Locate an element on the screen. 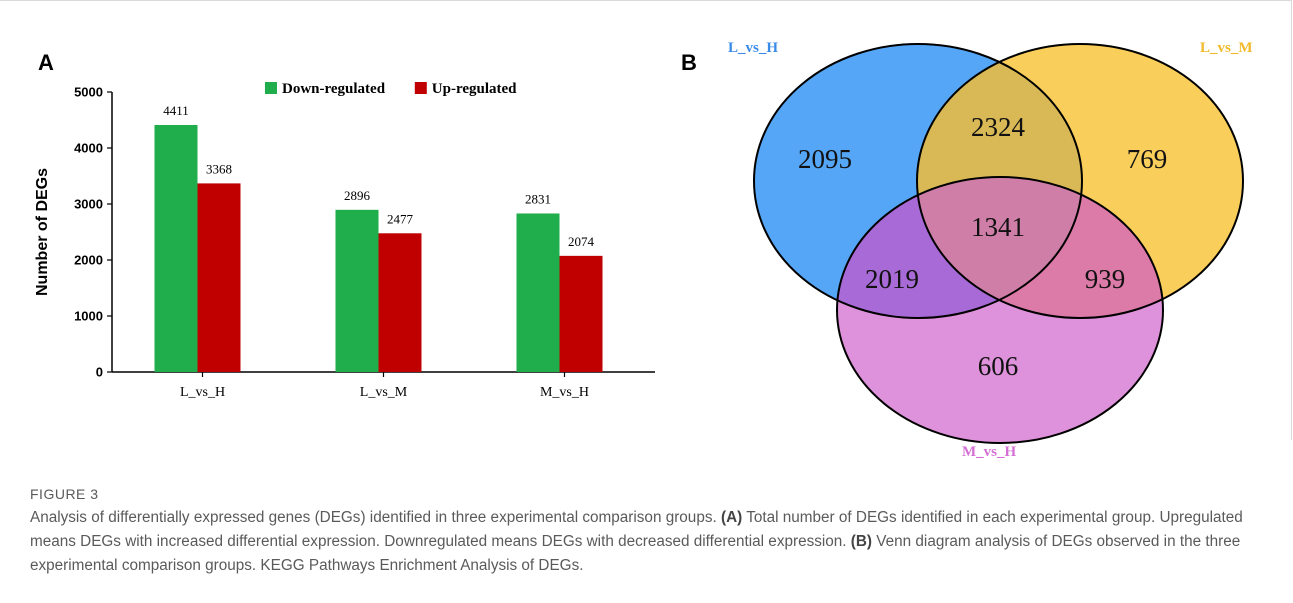 Image resolution: width=1293 pixels, height=603 pixels. venn-count-m-vs-h-only: 606 is located at coordinates (998, 366).